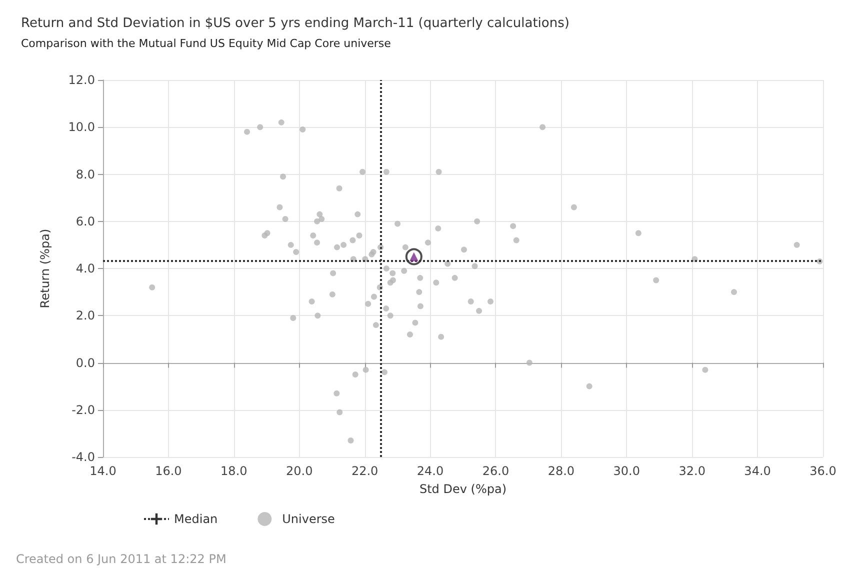 Image resolution: width=867 pixels, height=581 pixels. Describe the element at coordinates (83, 457) in the screenshot. I see `y-tick-label: -4.0` at that location.